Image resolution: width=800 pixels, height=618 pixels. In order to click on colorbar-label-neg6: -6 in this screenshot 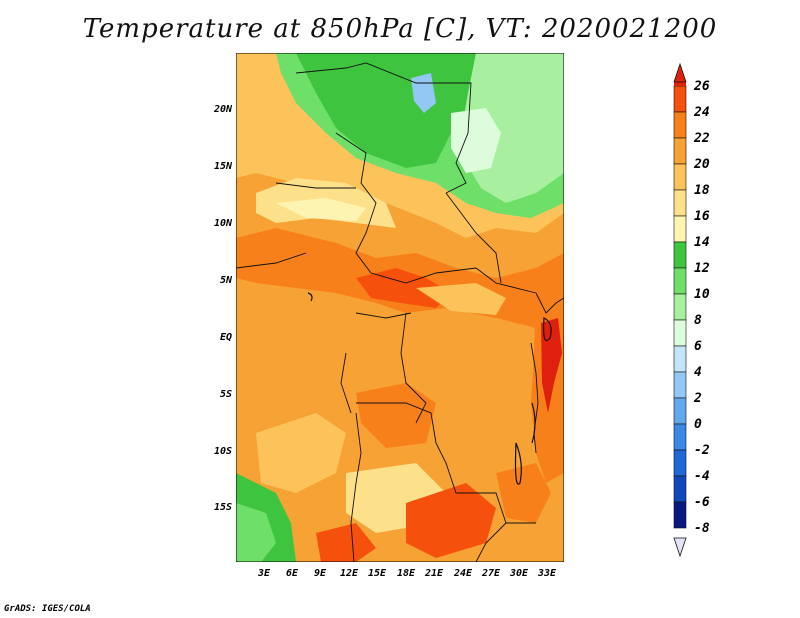, I will do `click(702, 502)`.